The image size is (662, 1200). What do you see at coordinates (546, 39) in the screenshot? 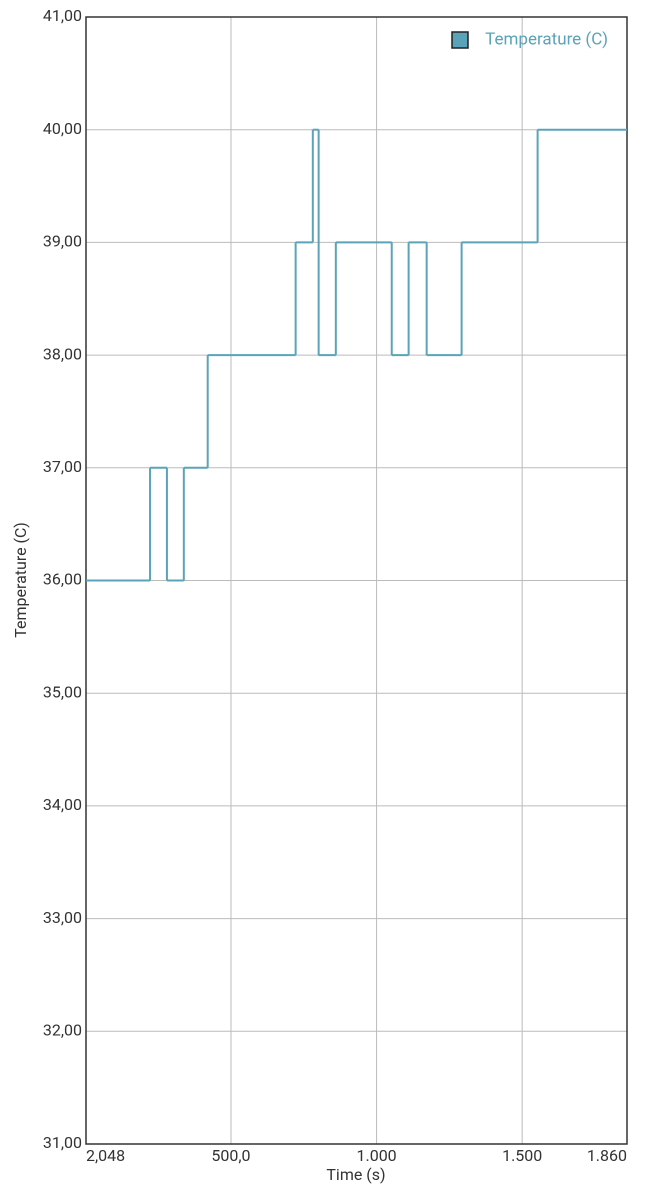
I see `legend-label: Temperature (C)` at bounding box center [546, 39].